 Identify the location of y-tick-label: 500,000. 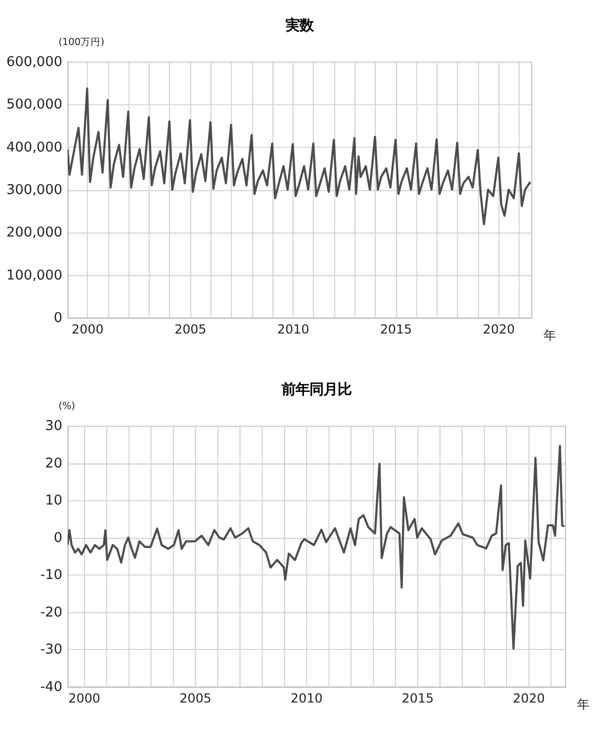
(34, 104).